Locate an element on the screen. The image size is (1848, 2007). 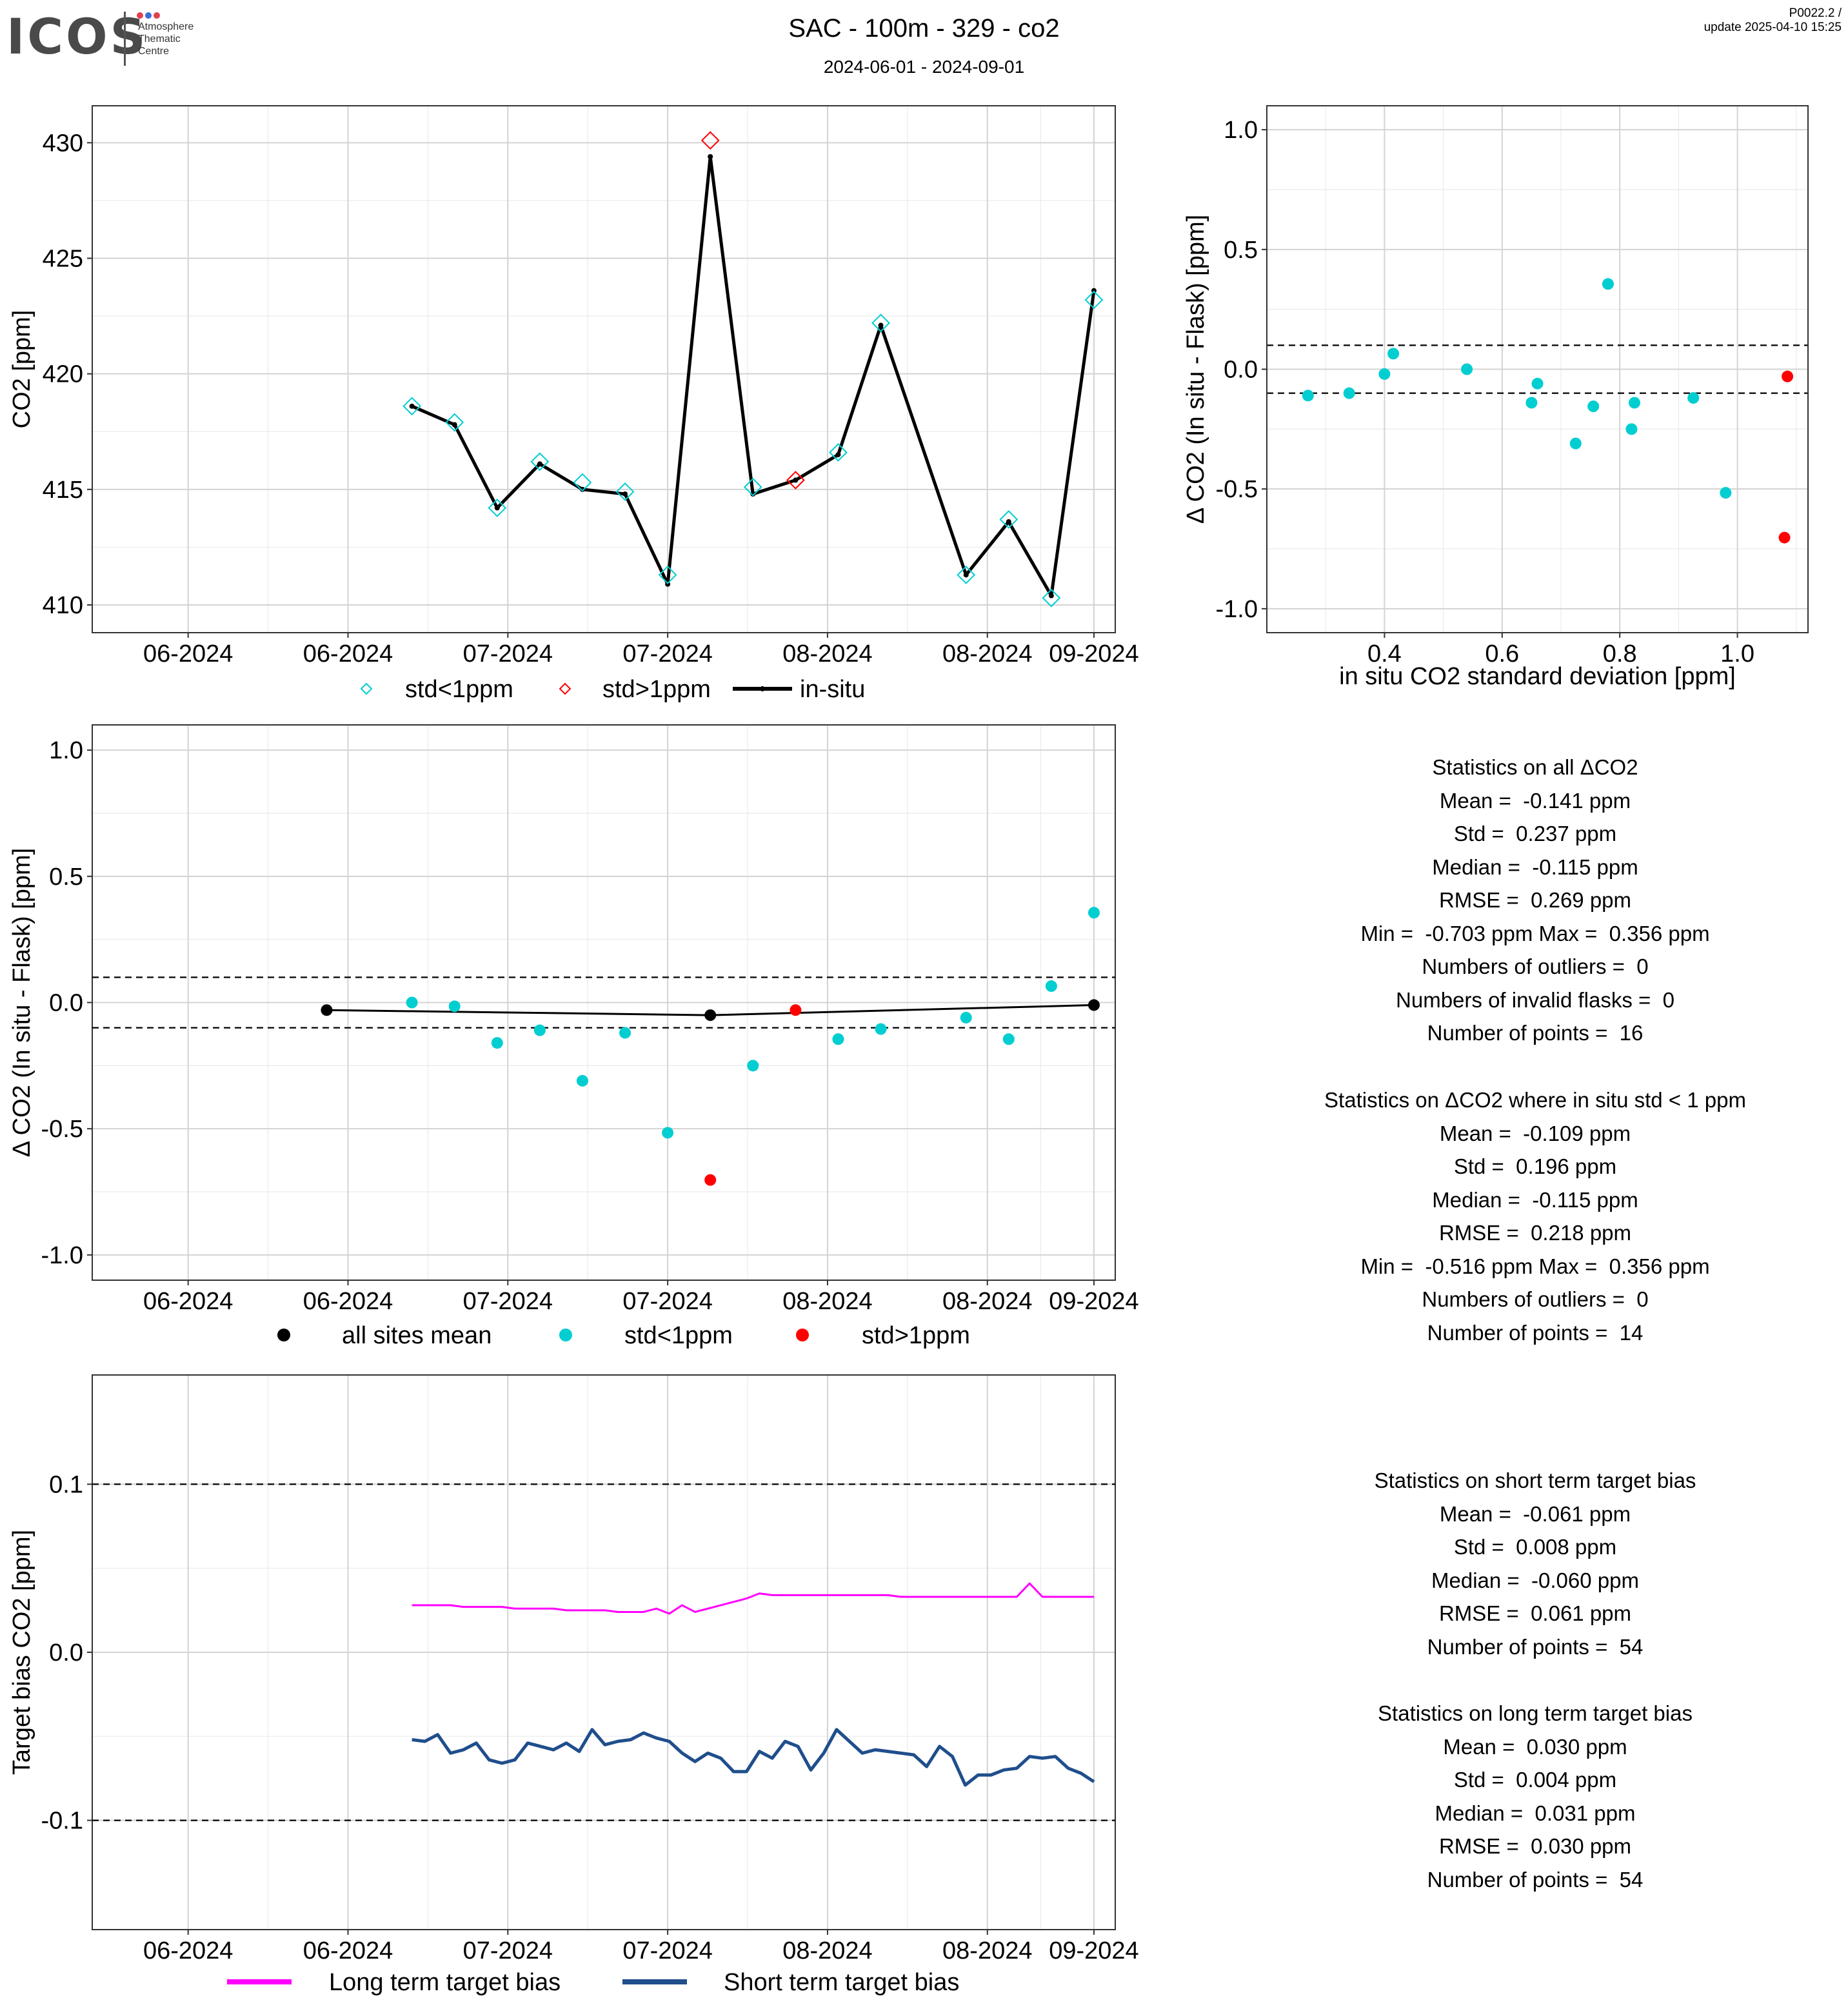
logo-sub-line: Atmosphere is located at coordinates (166, 26).